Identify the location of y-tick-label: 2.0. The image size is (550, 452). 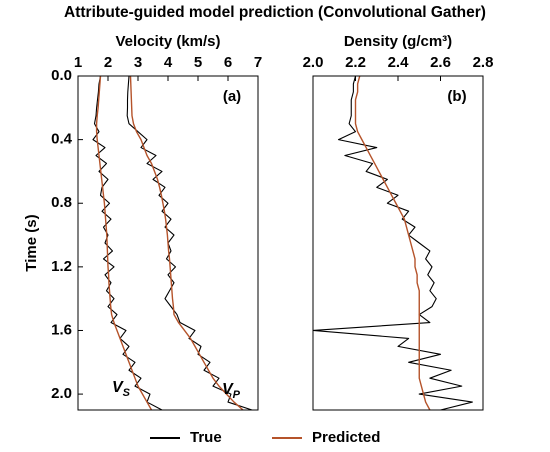
(61, 393).